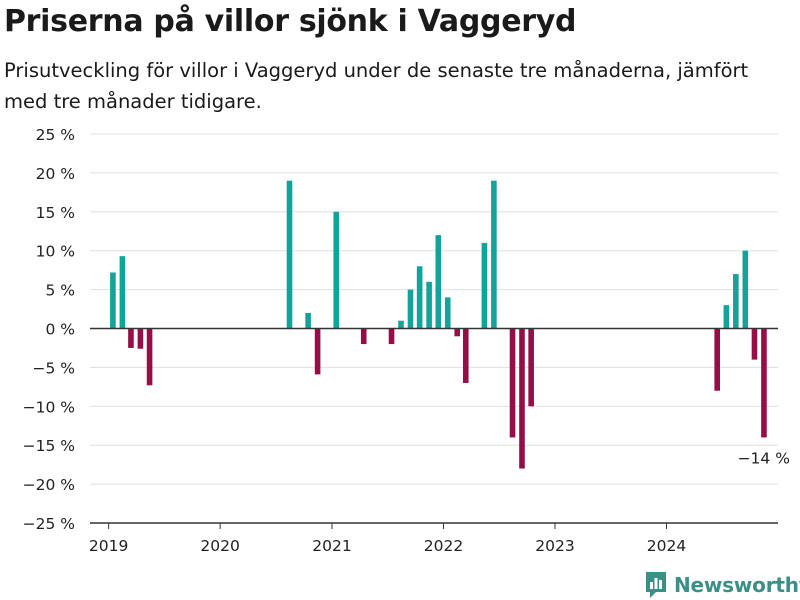 The image size is (800, 600). I want to click on y-tick-label: 0 %, so click(60, 330).